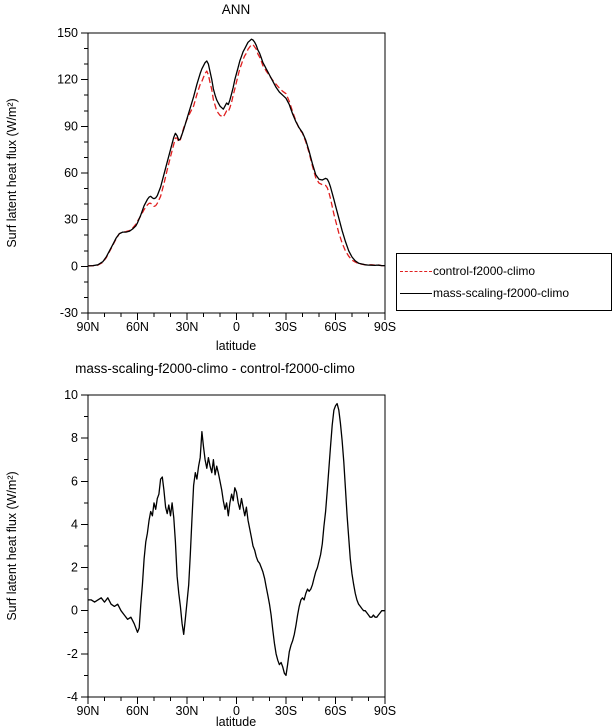 The width and height of the screenshot is (612, 727). Describe the element at coordinates (416, 293) in the screenshot. I see `solid-black-line-sample` at that location.